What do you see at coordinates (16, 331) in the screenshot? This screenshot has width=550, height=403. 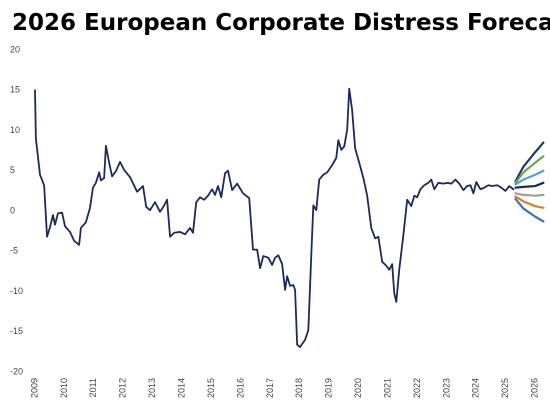 I see `y-tick-label: -15` at bounding box center [16, 331].